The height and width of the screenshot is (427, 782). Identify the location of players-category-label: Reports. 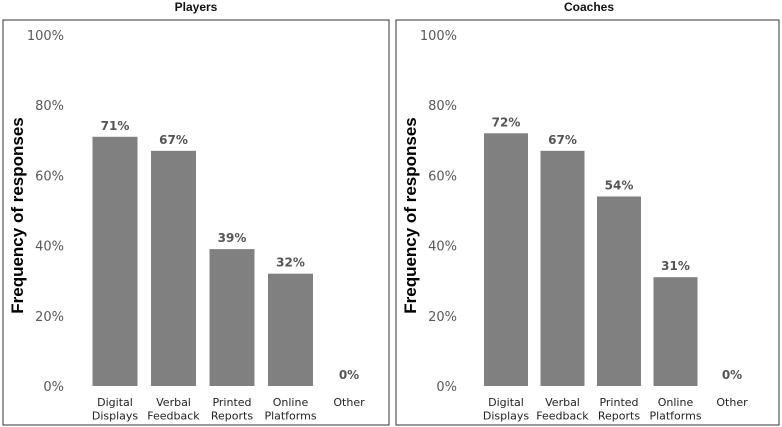
(232, 416).